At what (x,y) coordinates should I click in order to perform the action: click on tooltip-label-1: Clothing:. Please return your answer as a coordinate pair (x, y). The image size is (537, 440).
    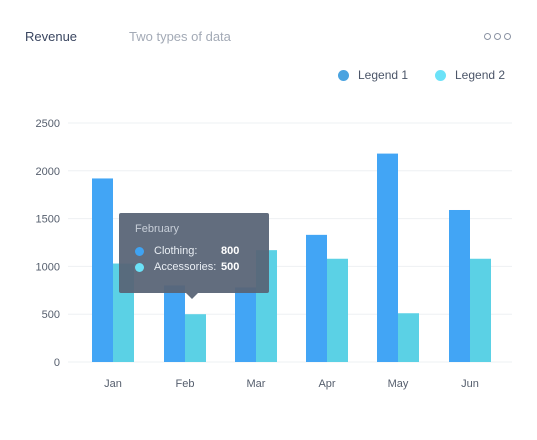
    Looking at the image, I should click on (176, 251).